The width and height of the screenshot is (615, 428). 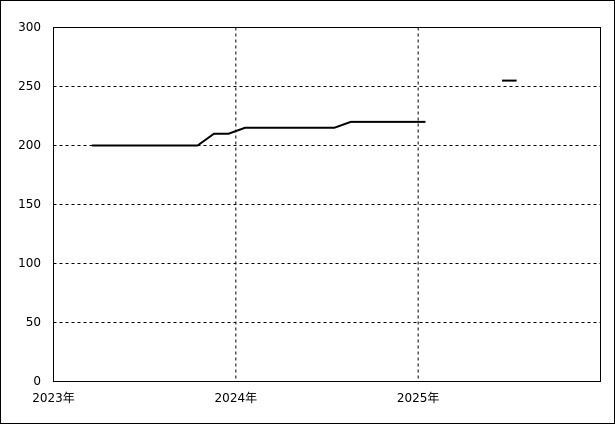 What do you see at coordinates (29, 27) in the screenshot?
I see `y-tick-label: 300` at bounding box center [29, 27].